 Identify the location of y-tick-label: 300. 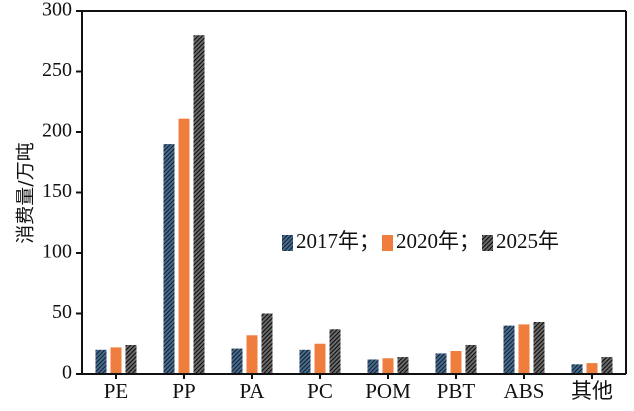
(57, 10).